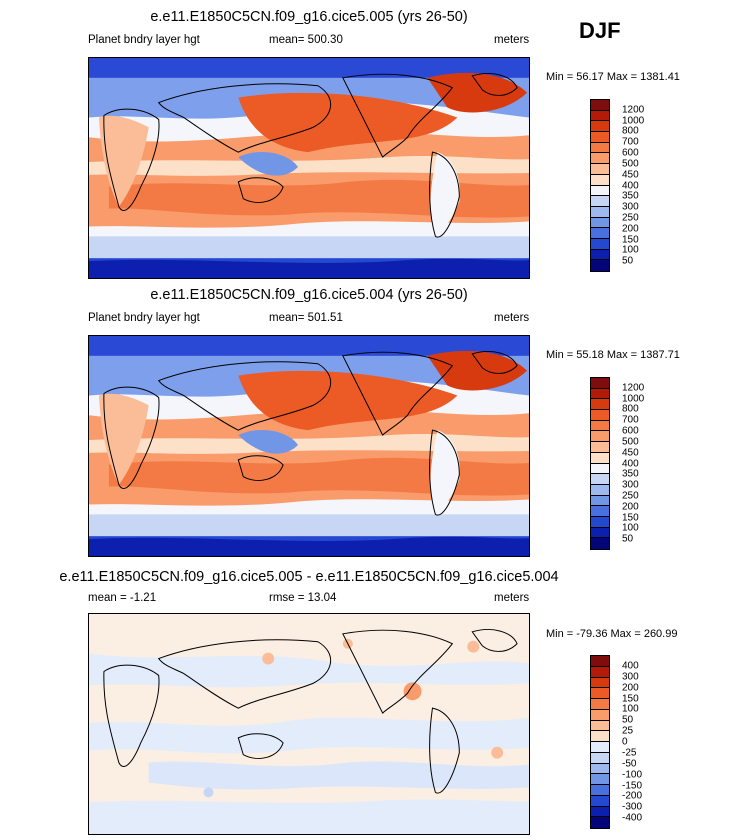 Image resolution: width=733 pixels, height=840 pixels. I want to click on colorbar-tick-label: 0, so click(625, 742).